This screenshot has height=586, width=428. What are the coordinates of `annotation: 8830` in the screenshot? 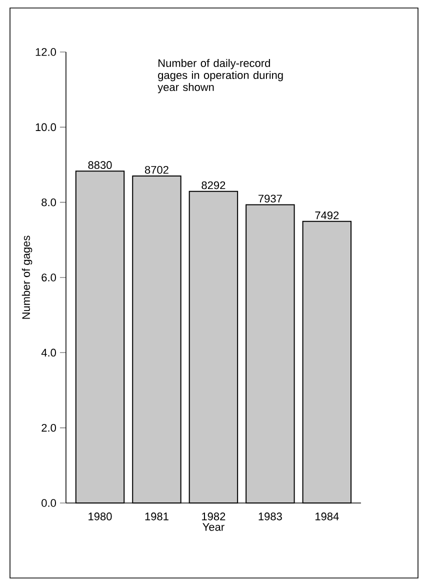 It's located at (100, 165).